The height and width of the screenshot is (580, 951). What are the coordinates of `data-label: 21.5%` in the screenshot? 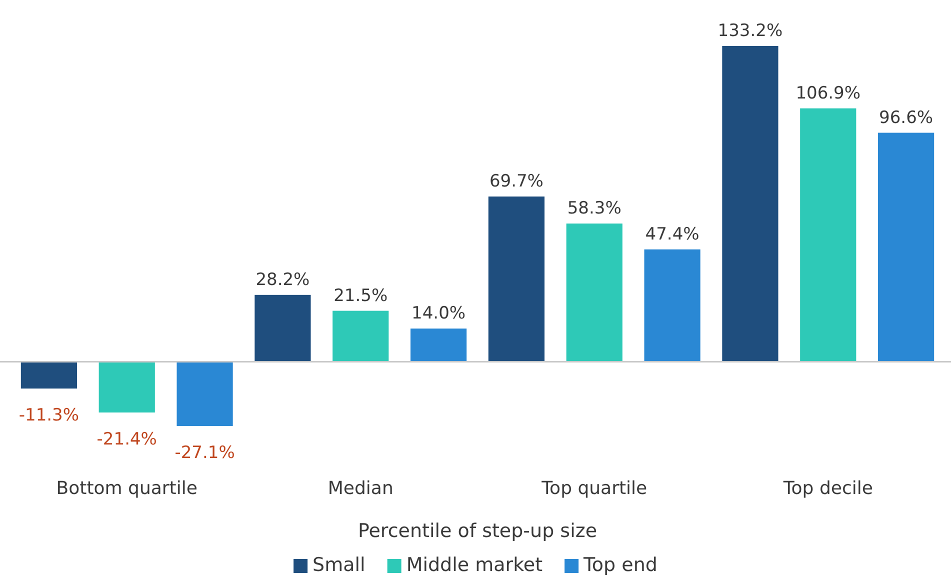 It's located at (361, 296).